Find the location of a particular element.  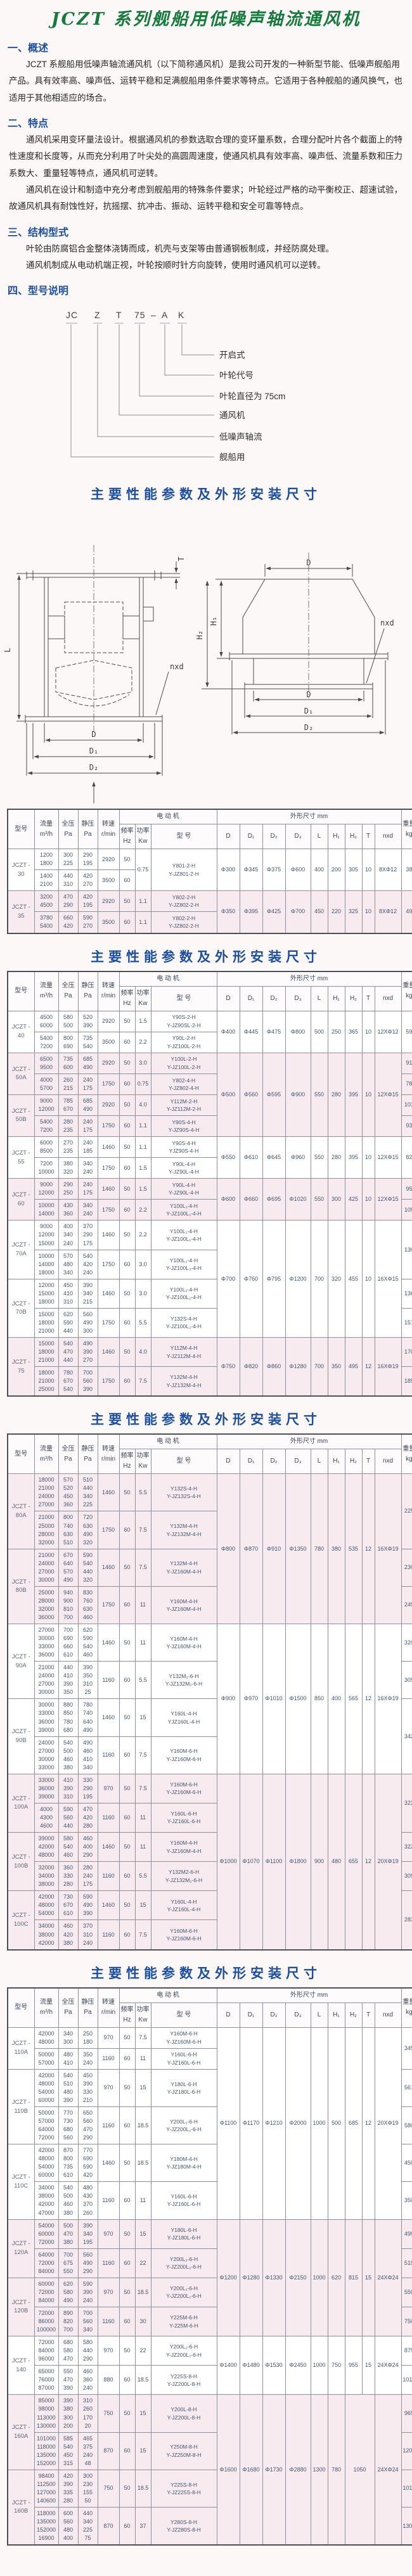

column-header: 电 动 机 is located at coordinates (168, 1441).